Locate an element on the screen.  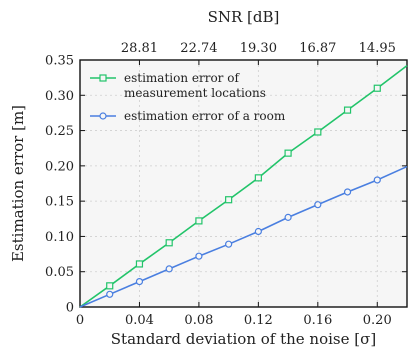
y-tick-label: 0.25 is located at coordinates (59, 131).